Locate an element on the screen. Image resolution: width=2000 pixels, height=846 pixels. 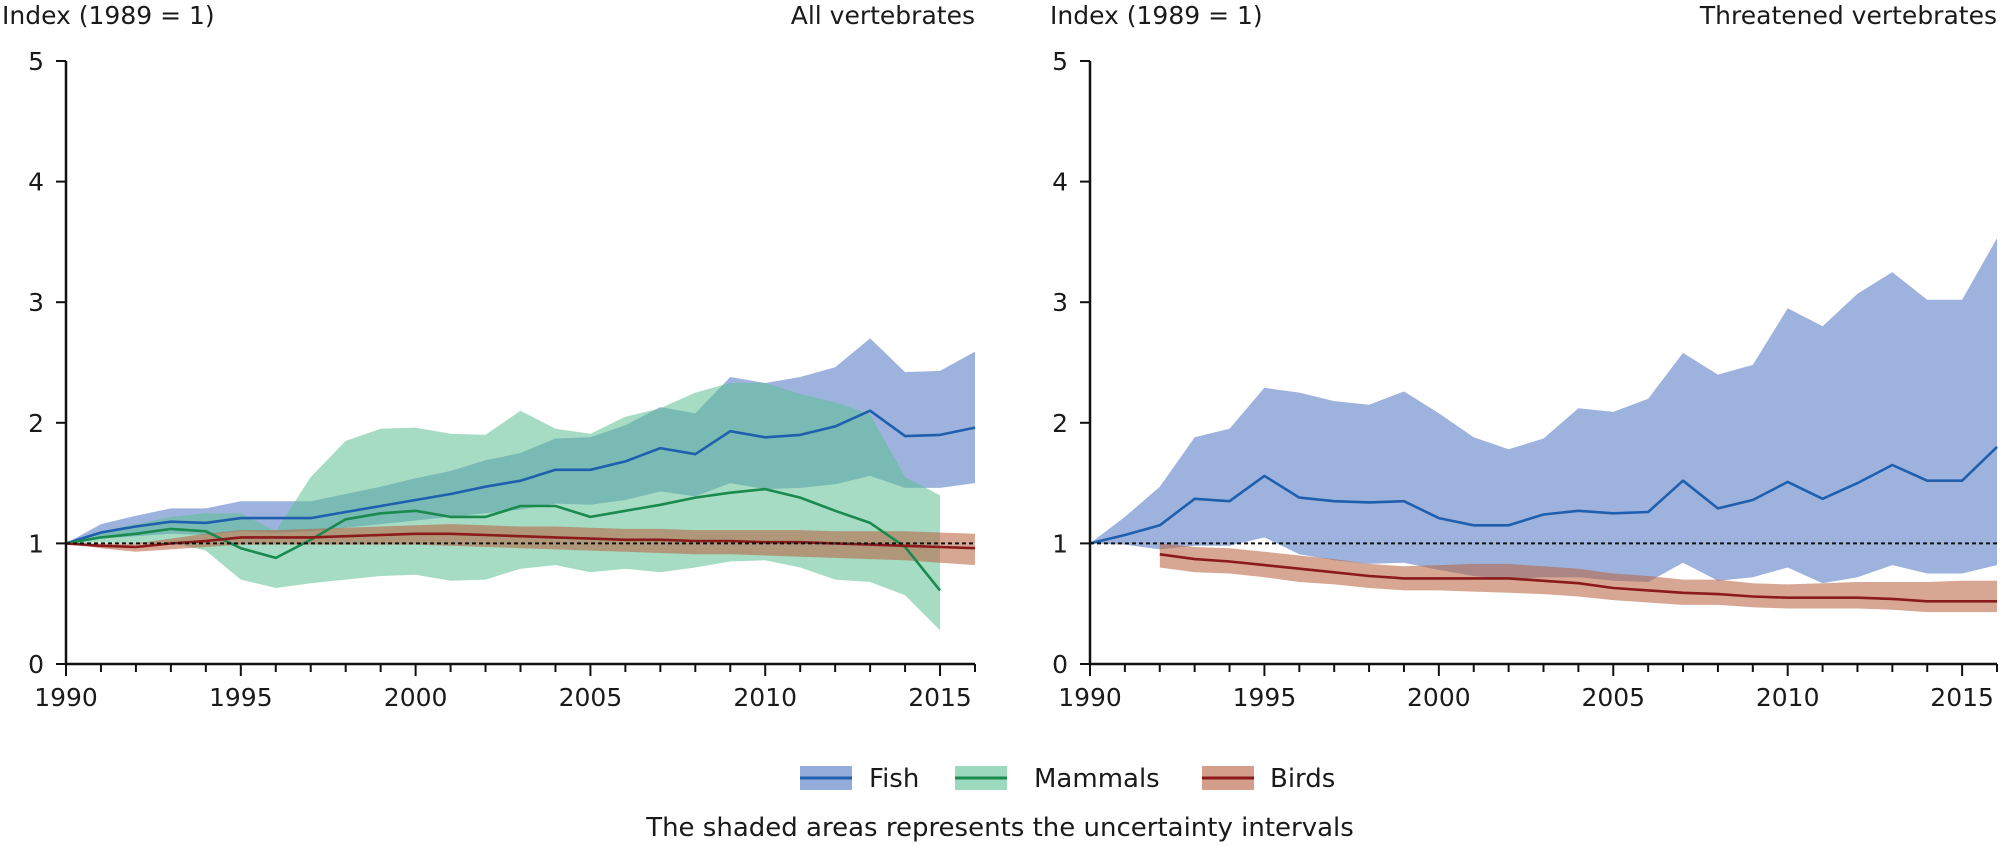
panel-title: All vertebrates is located at coordinates (883, 15).